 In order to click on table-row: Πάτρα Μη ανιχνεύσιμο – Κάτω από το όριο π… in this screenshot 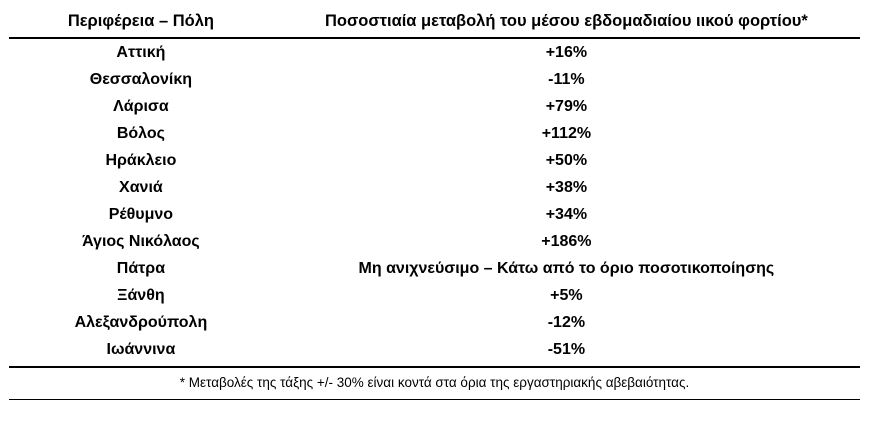, I will do `click(434, 268)`.